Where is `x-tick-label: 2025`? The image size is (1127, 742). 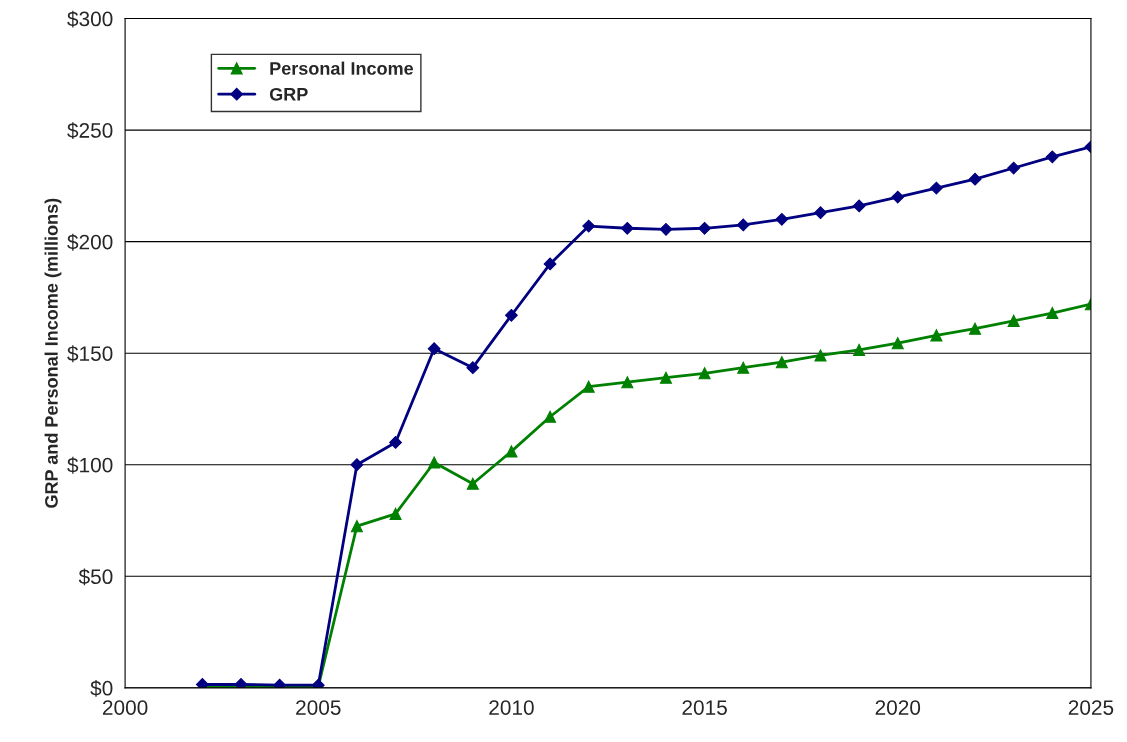
x-tick-label: 2025 is located at coordinates (1091, 707).